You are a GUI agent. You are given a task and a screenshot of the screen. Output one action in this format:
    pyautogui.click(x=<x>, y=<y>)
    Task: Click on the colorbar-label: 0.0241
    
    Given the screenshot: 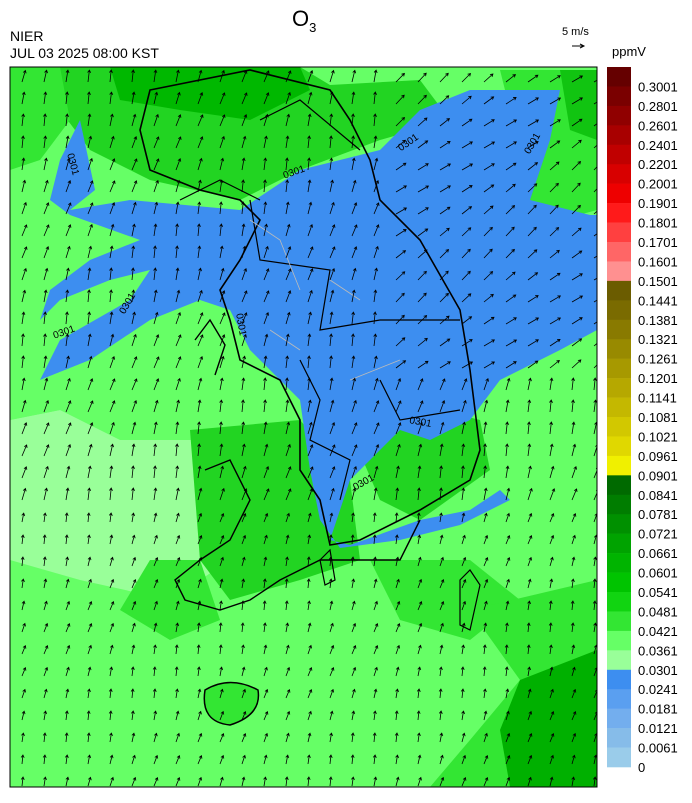 What is the action you would take?
    pyautogui.click(x=658, y=689)
    